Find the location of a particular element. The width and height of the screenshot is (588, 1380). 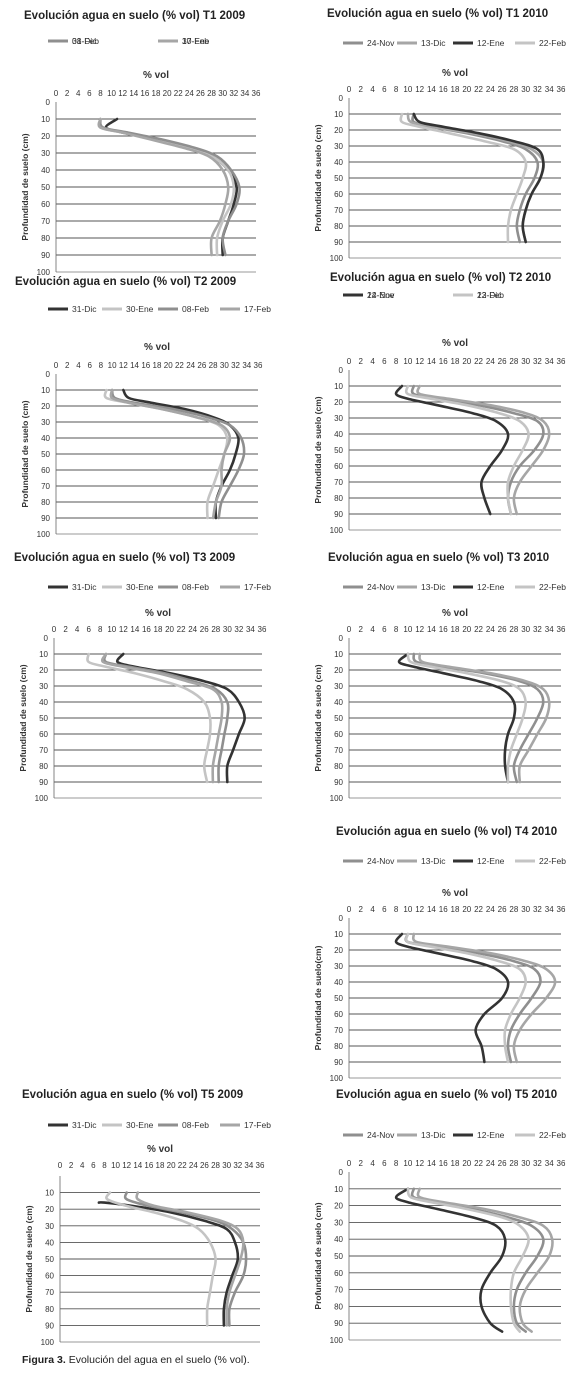

y-tick-label: 40 is located at coordinates (43, 702).